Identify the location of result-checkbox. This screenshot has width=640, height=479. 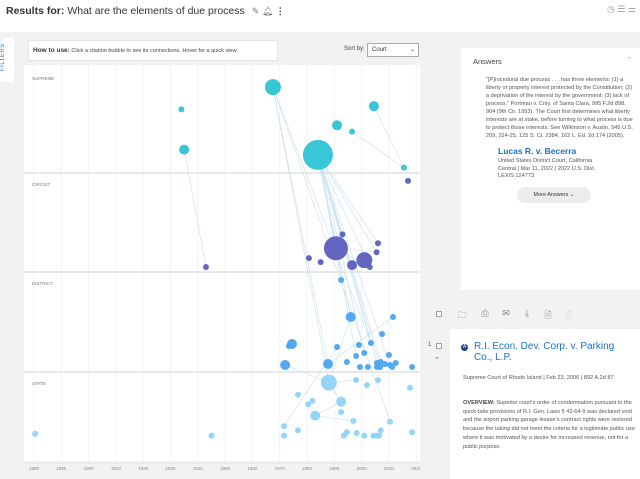
(439, 346).